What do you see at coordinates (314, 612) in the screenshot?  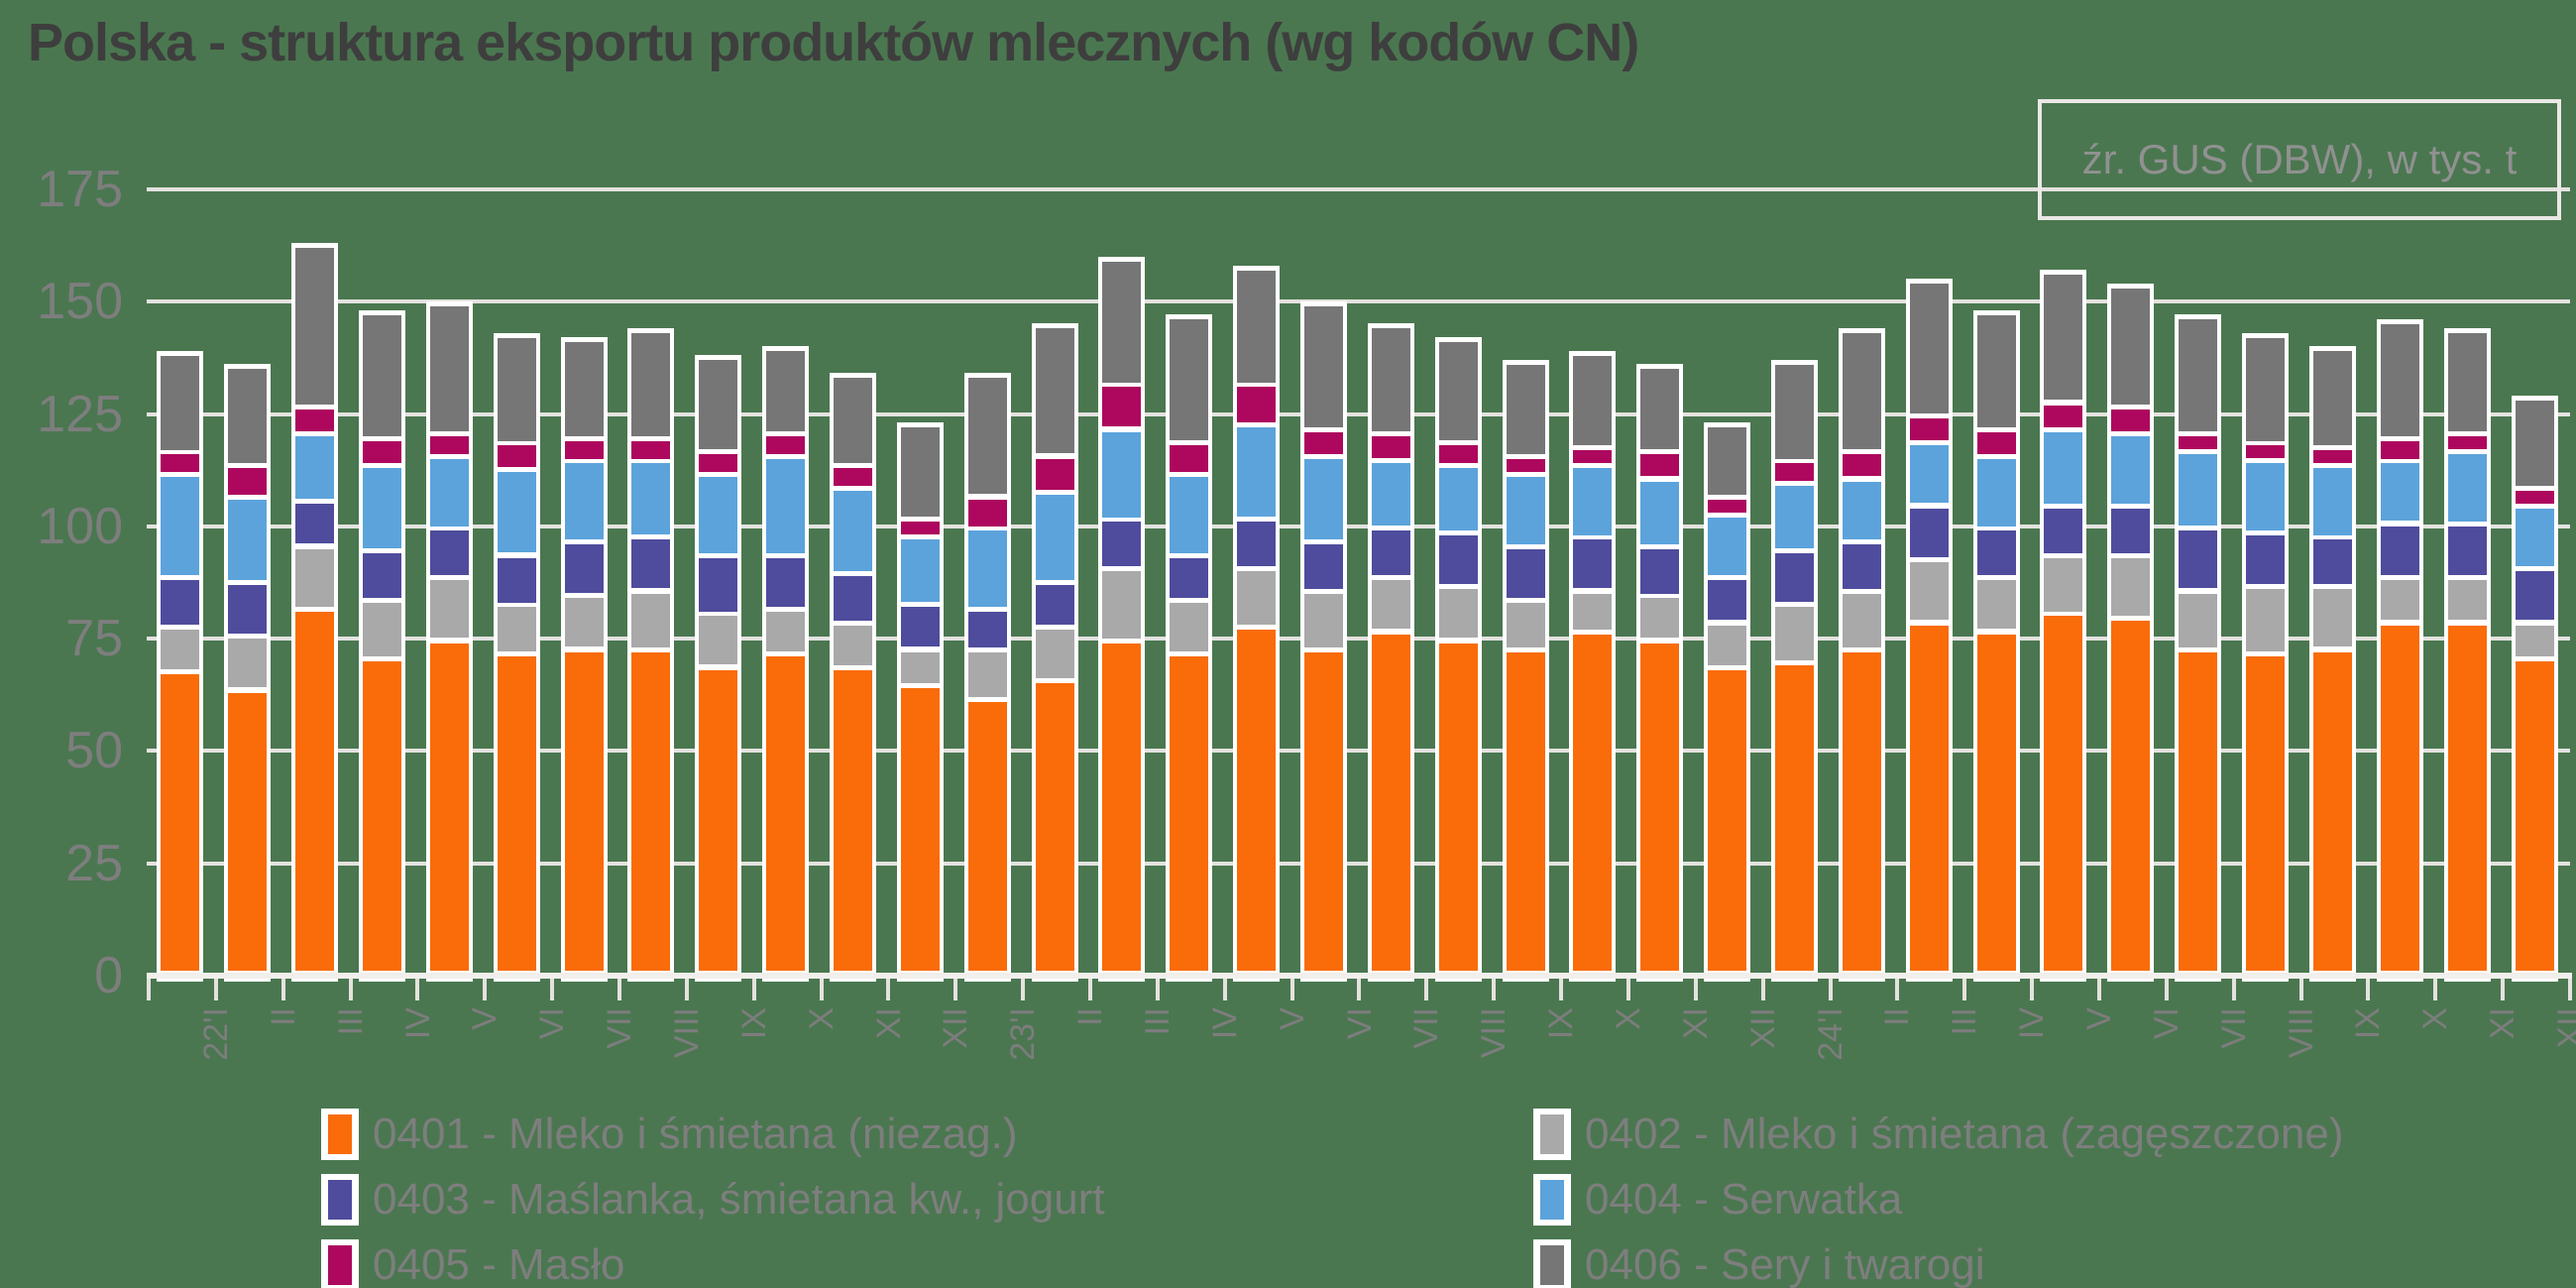 I see `bar-III` at bounding box center [314, 612].